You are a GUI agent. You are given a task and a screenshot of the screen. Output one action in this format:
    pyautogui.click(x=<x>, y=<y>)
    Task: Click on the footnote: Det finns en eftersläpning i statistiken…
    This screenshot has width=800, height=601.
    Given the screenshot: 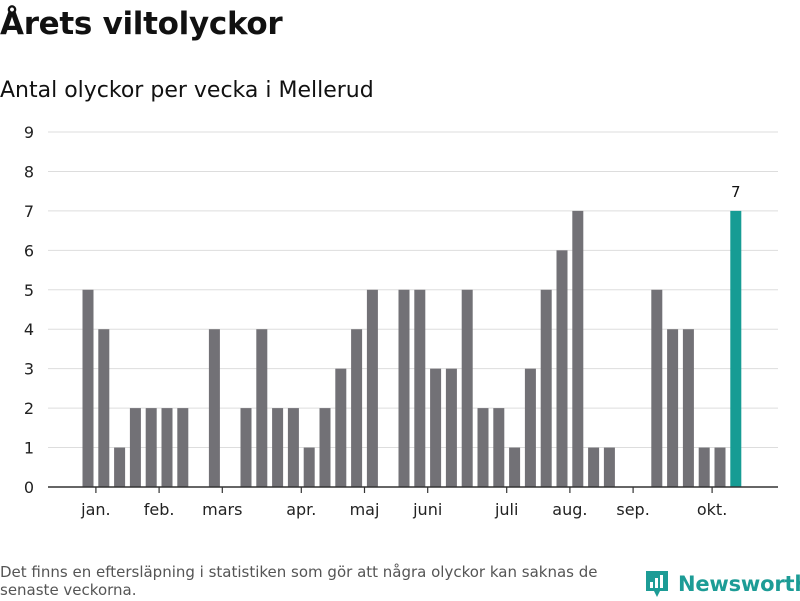 What is the action you would take?
    pyautogui.click(x=299, y=581)
    